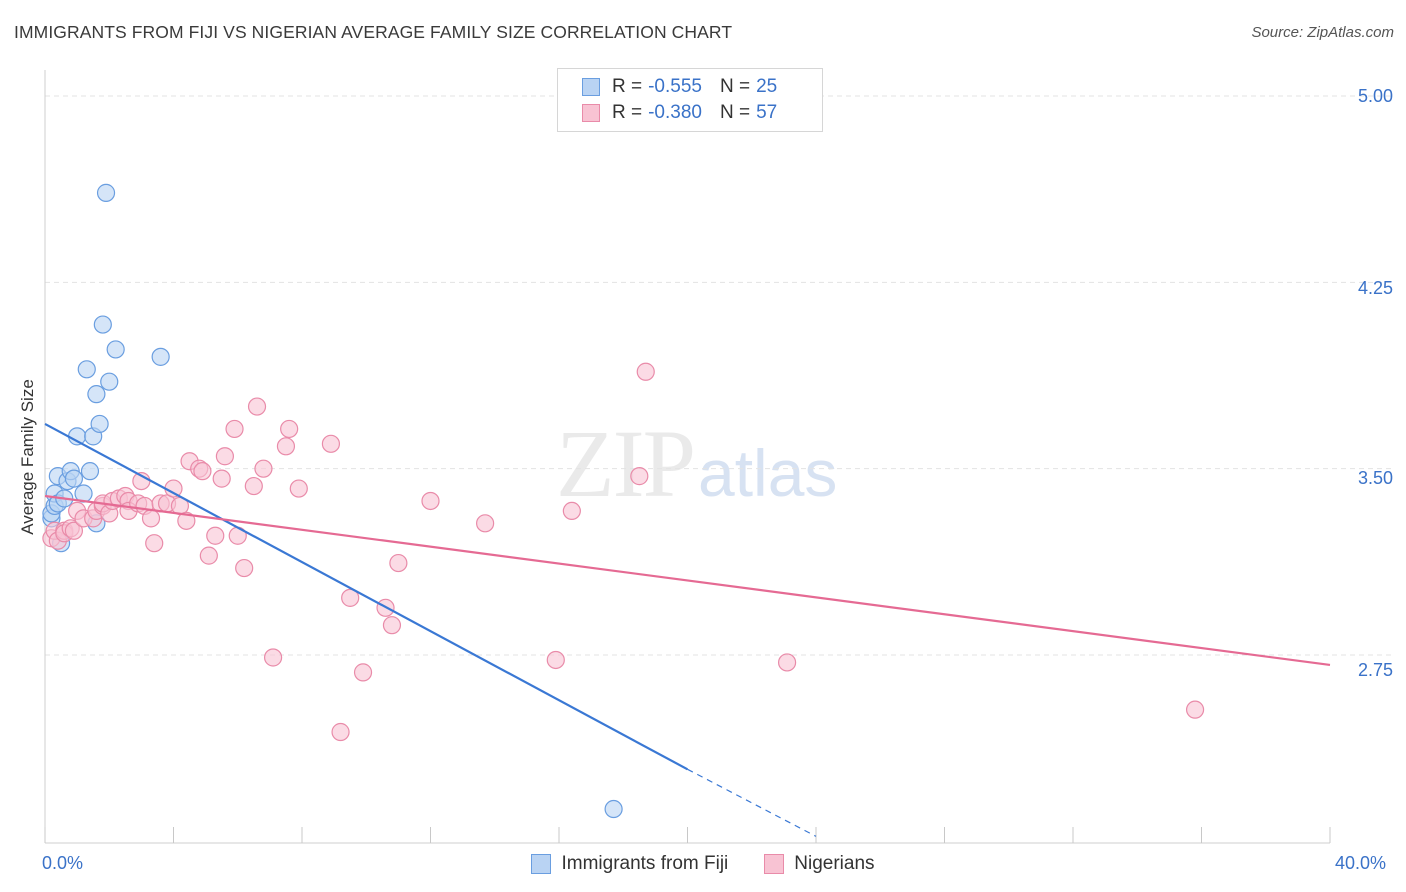  I want to click on nigerians-swatch, so click(591, 113).